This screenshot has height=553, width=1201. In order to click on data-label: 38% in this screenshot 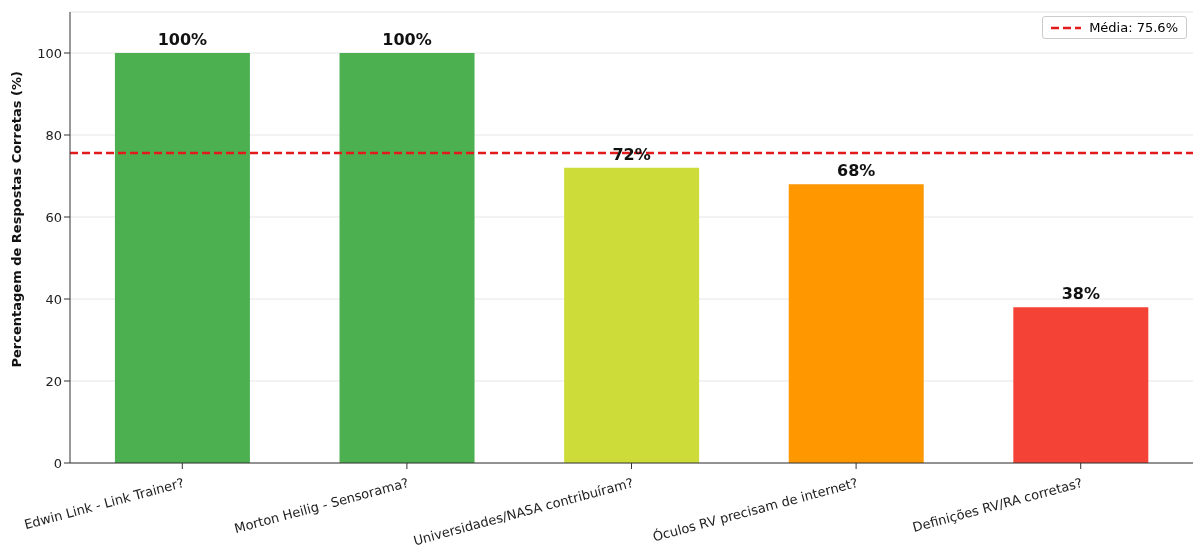, I will do `click(1080, 294)`.